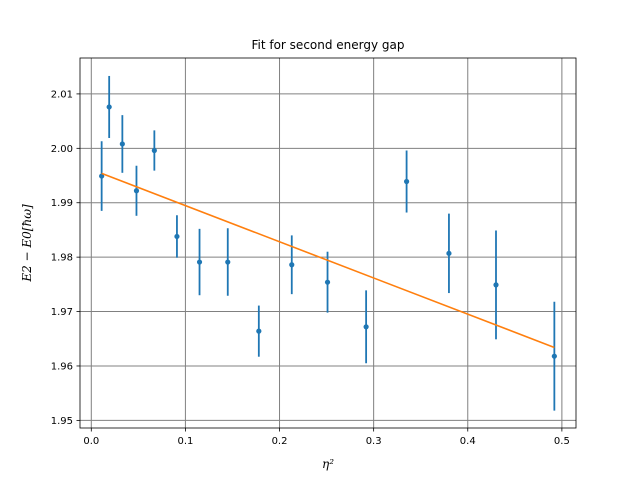 The image size is (640, 480). I want to click on x-tick-label: 0.0, so click(91, 441).